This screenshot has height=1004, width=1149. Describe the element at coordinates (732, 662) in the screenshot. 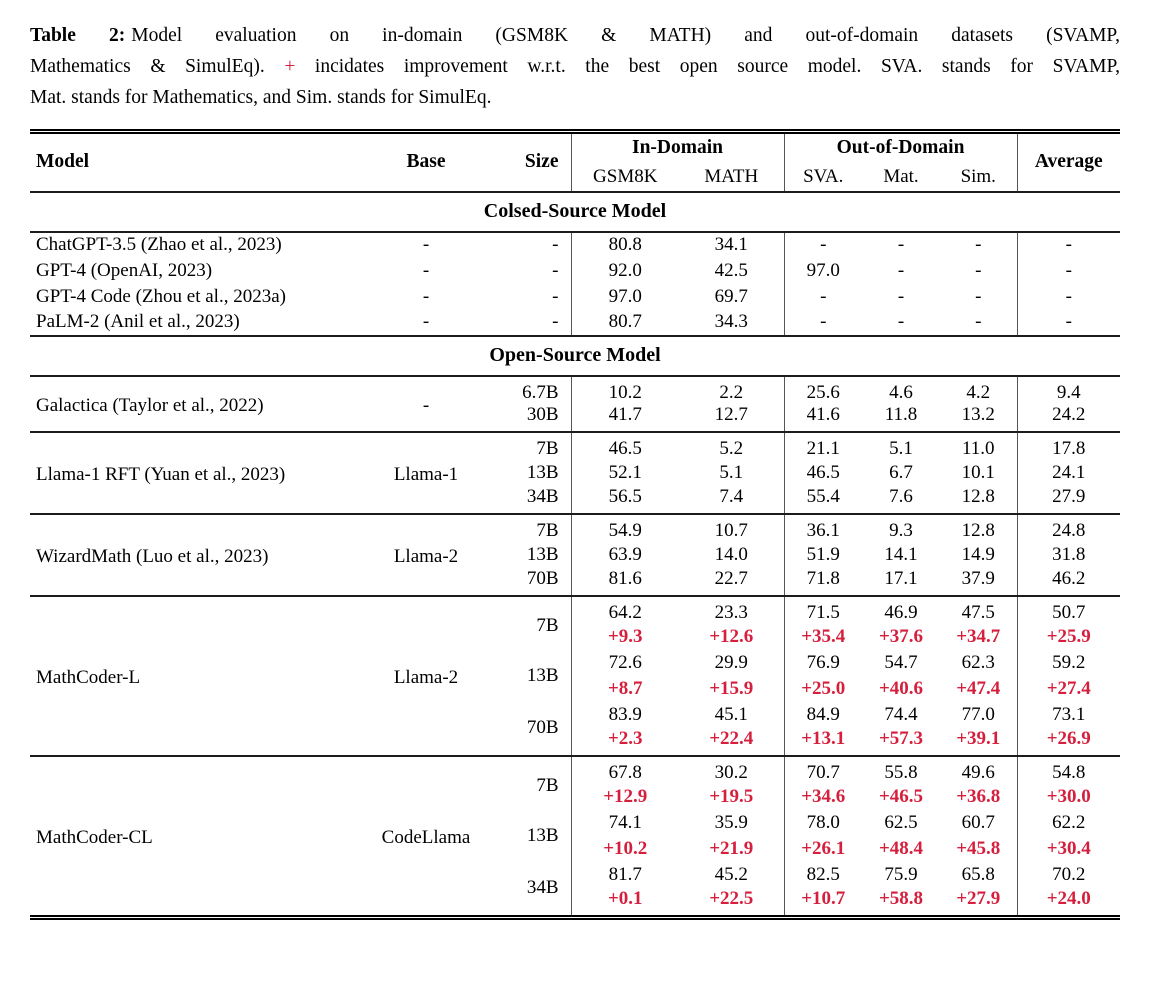

I see `metric-value: 29.9` at that location.